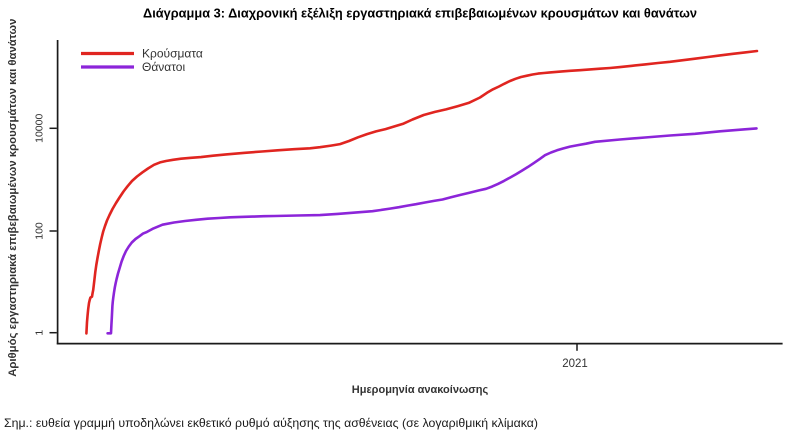  I want to click on svg-text: Θάνατοι, so click(163, 67).